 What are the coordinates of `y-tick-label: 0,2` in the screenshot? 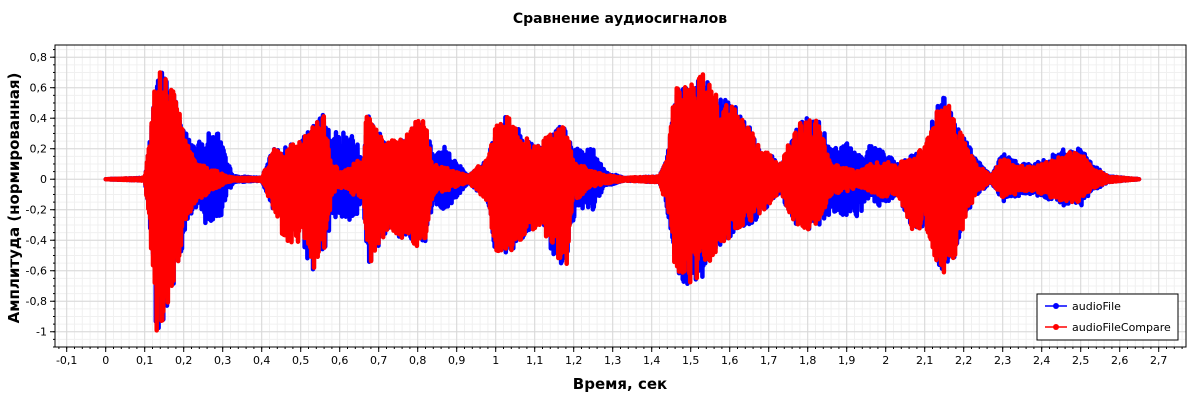 It's located at (39, 149).